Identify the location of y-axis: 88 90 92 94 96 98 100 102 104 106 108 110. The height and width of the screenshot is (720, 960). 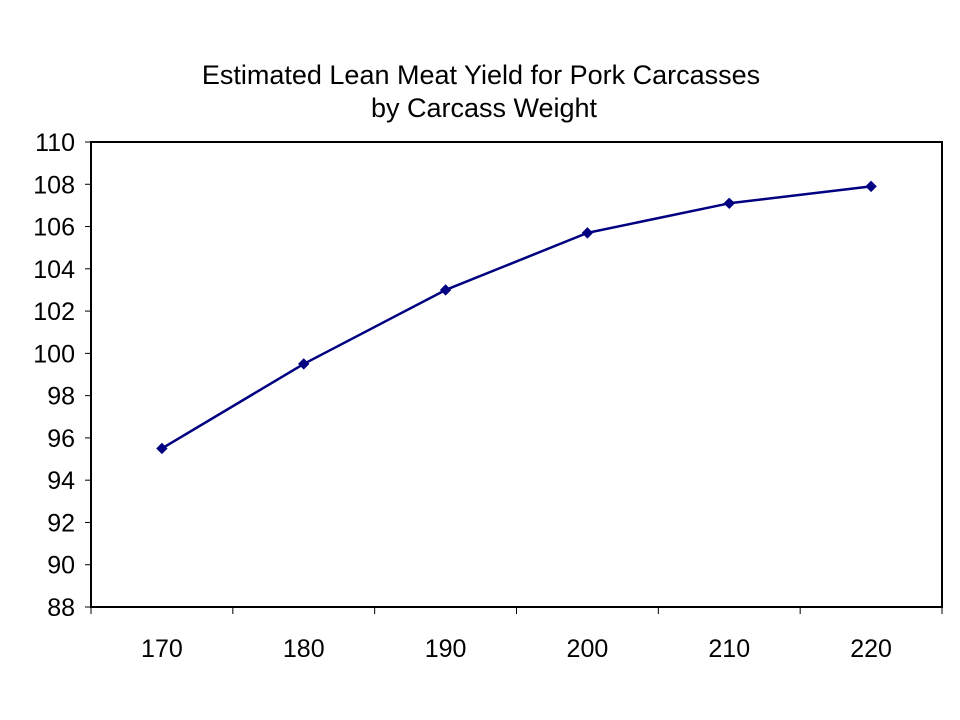
(62, 375).